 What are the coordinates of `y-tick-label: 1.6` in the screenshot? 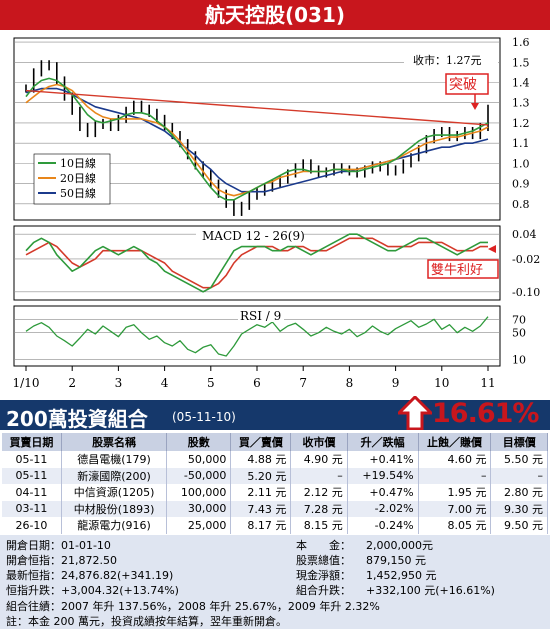 It's located at (521, 42).